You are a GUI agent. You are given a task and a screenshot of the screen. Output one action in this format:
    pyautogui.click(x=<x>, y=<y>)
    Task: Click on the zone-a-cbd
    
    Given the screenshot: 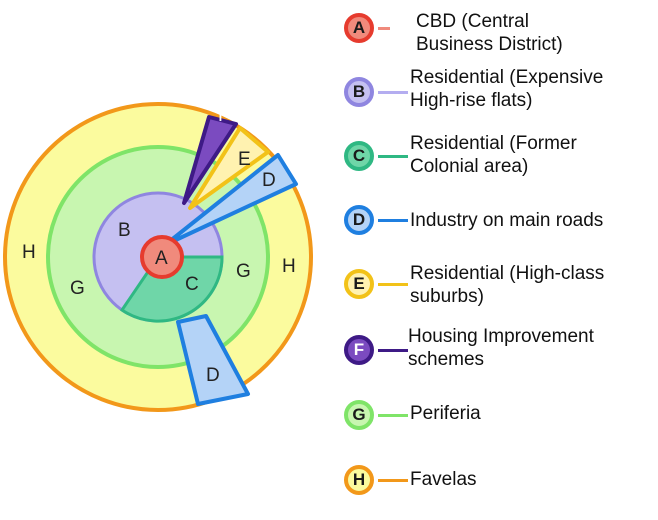 What is the action you would take?
    pyautogui.click(x=162, y=257)
    